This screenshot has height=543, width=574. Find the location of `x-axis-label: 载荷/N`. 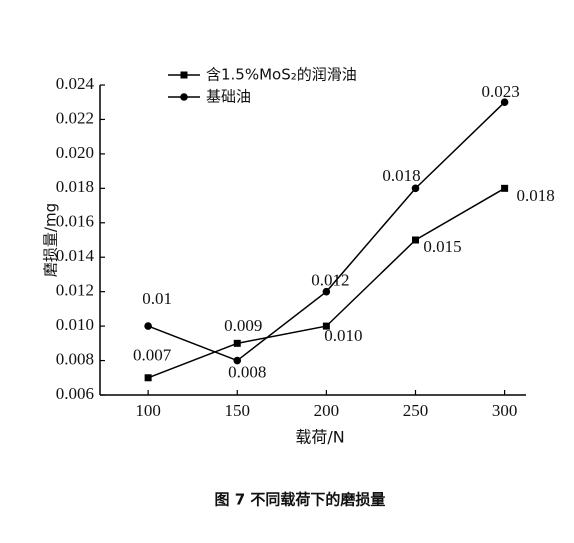

x-axis-label: 载荷/N is located at coordinates (319, 437).